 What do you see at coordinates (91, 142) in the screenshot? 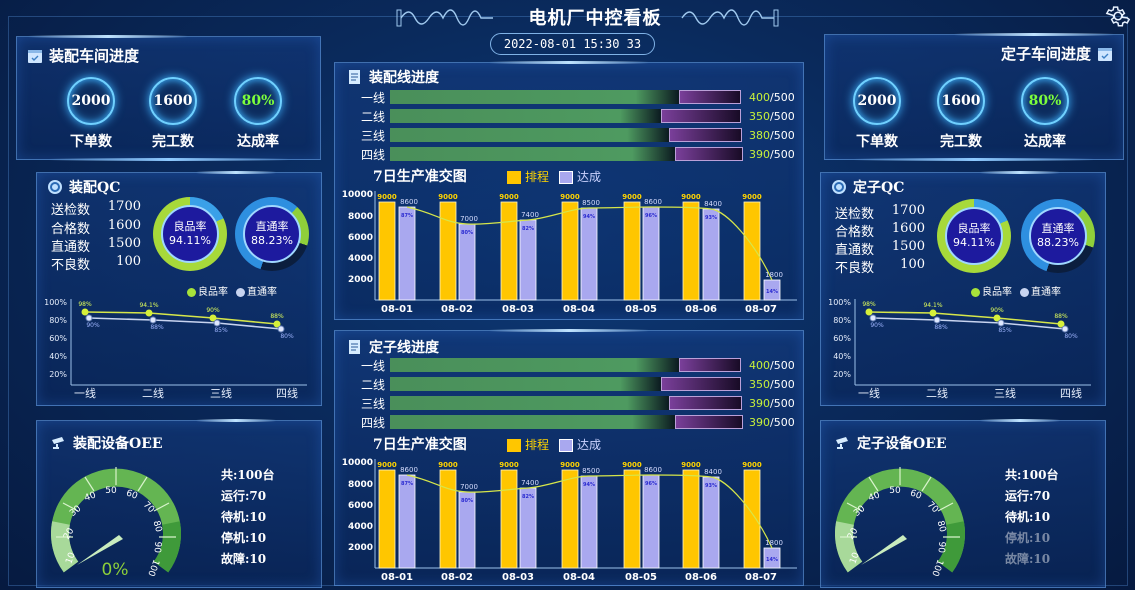
I see `stat-orders-label: 下单数` at bounding box center [91, 142].